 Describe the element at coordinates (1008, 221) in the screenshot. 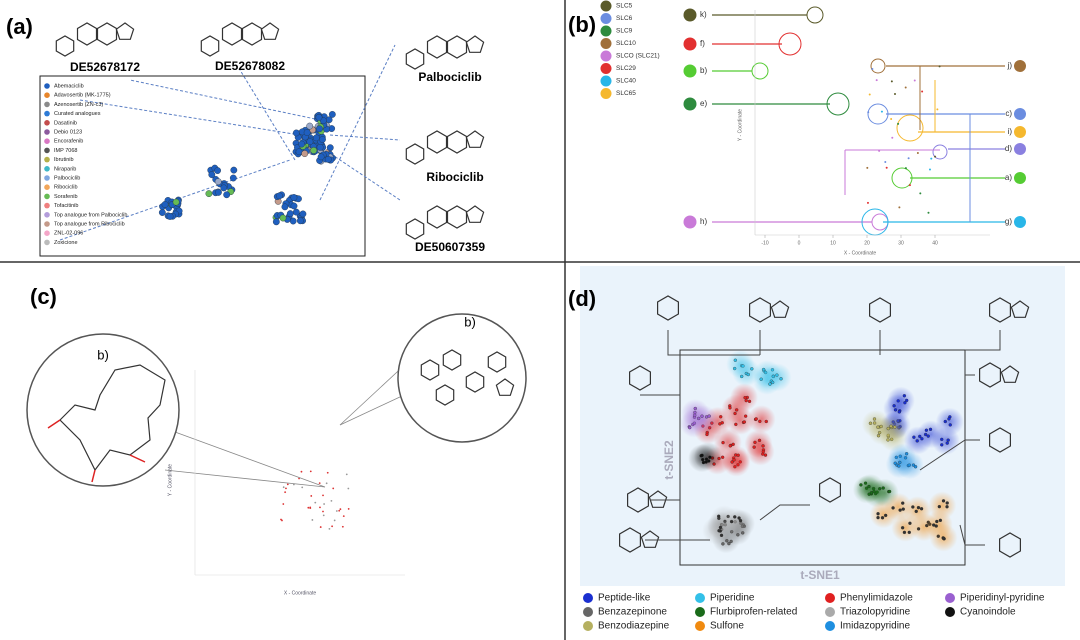

I see `leaf-label: g)` at that location.